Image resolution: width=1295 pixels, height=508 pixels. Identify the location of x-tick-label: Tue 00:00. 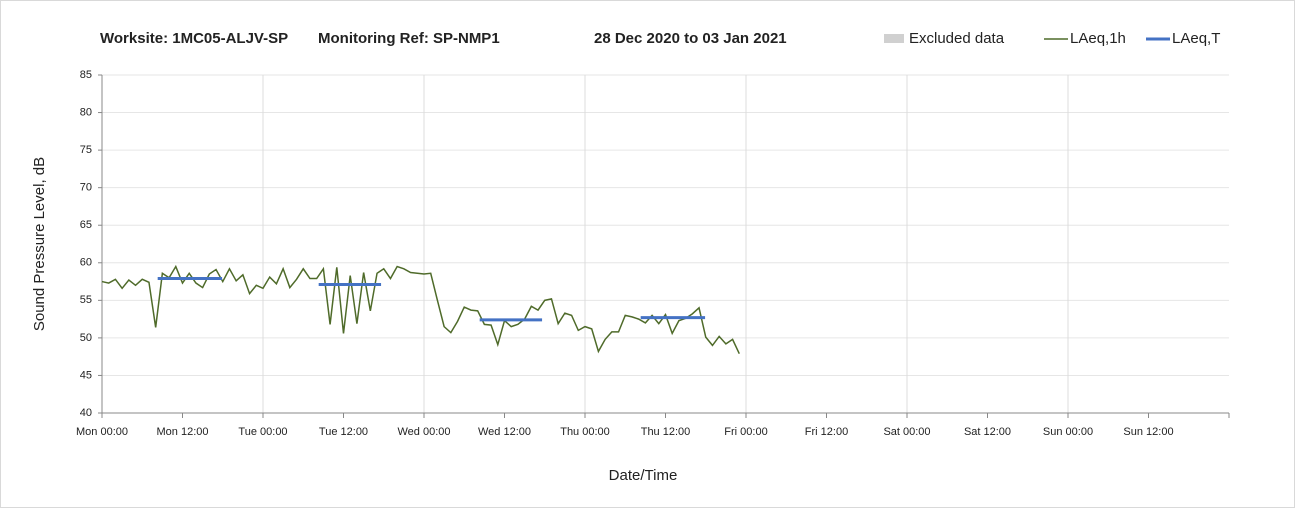
(262, 432).